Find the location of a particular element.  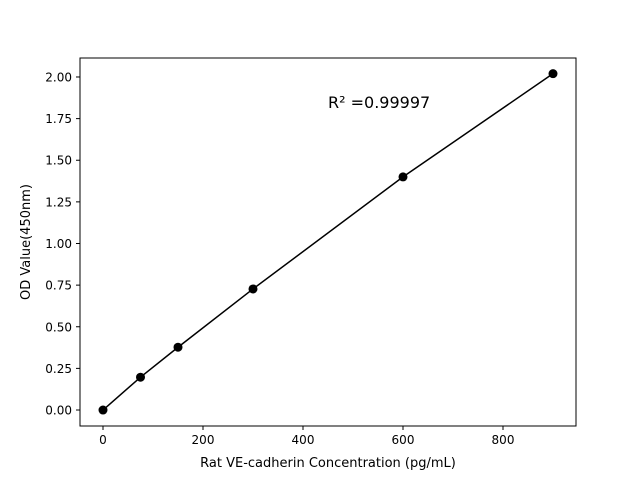

y-tick-label: 0.25 is located at coordinates (58, 369).